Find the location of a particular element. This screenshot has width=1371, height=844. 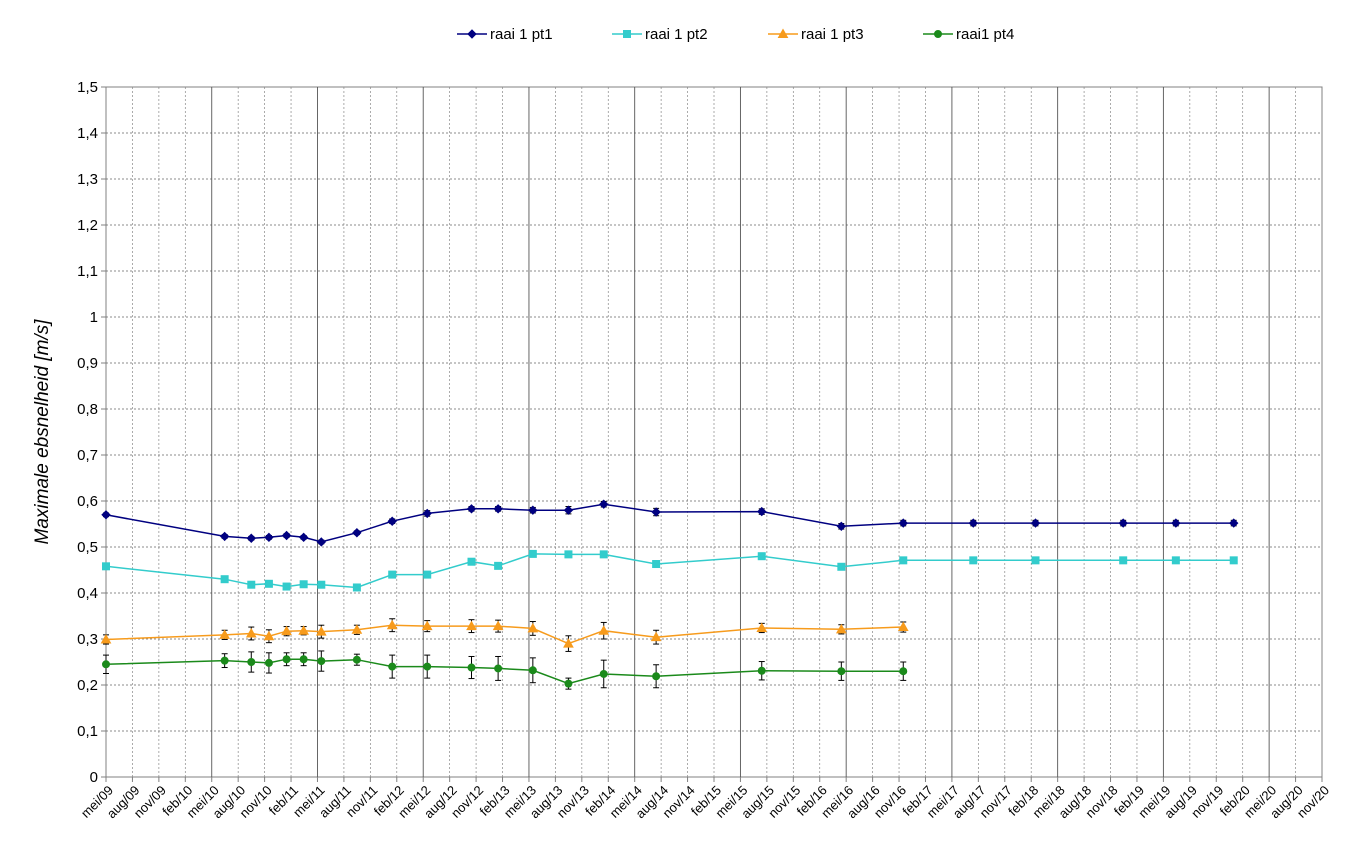

legend-item: raai1 pt4 is located at coordinates (968, 34).